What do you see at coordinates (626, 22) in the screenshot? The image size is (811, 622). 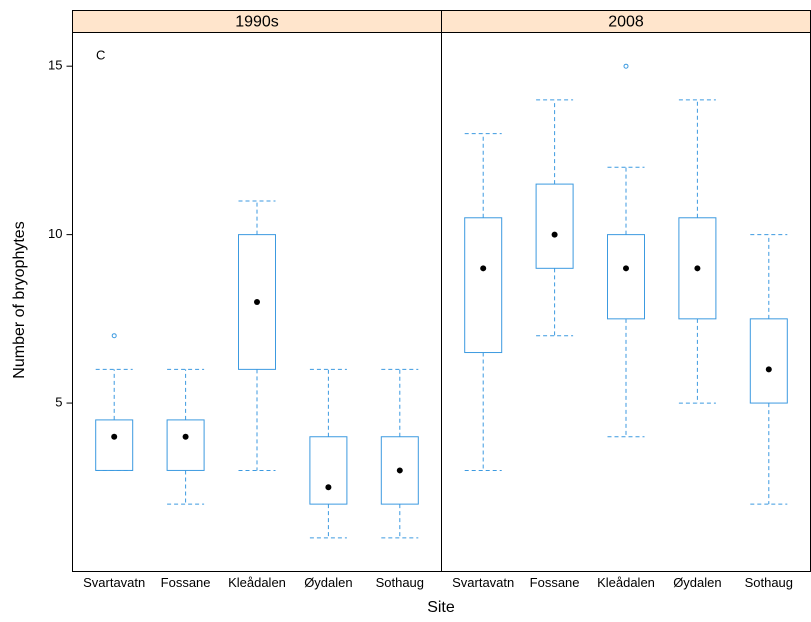 I see `strip-label: 2008` at bounding box center [626, 22].